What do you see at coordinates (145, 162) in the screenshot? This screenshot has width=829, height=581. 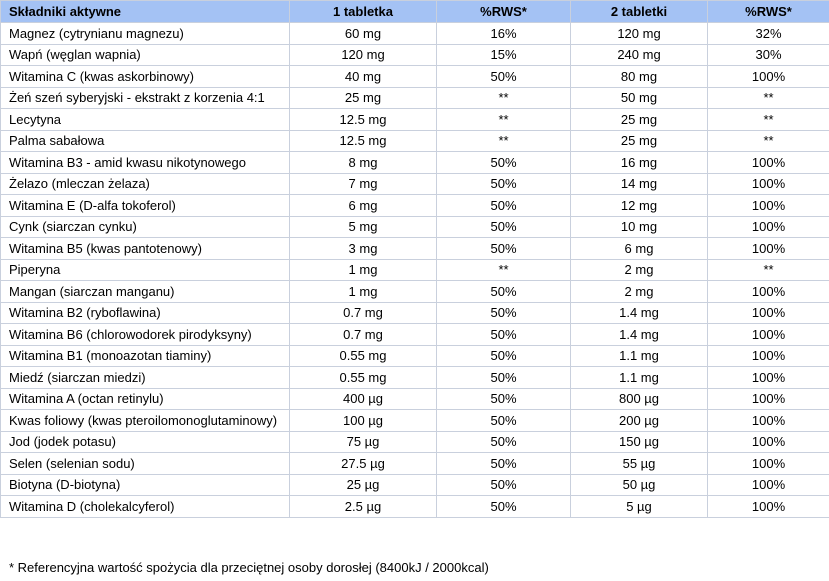 I see `ingredient-name-cell: Witamina B3 - amid kwasu nikotynowego` at bounding box center [145, 162].